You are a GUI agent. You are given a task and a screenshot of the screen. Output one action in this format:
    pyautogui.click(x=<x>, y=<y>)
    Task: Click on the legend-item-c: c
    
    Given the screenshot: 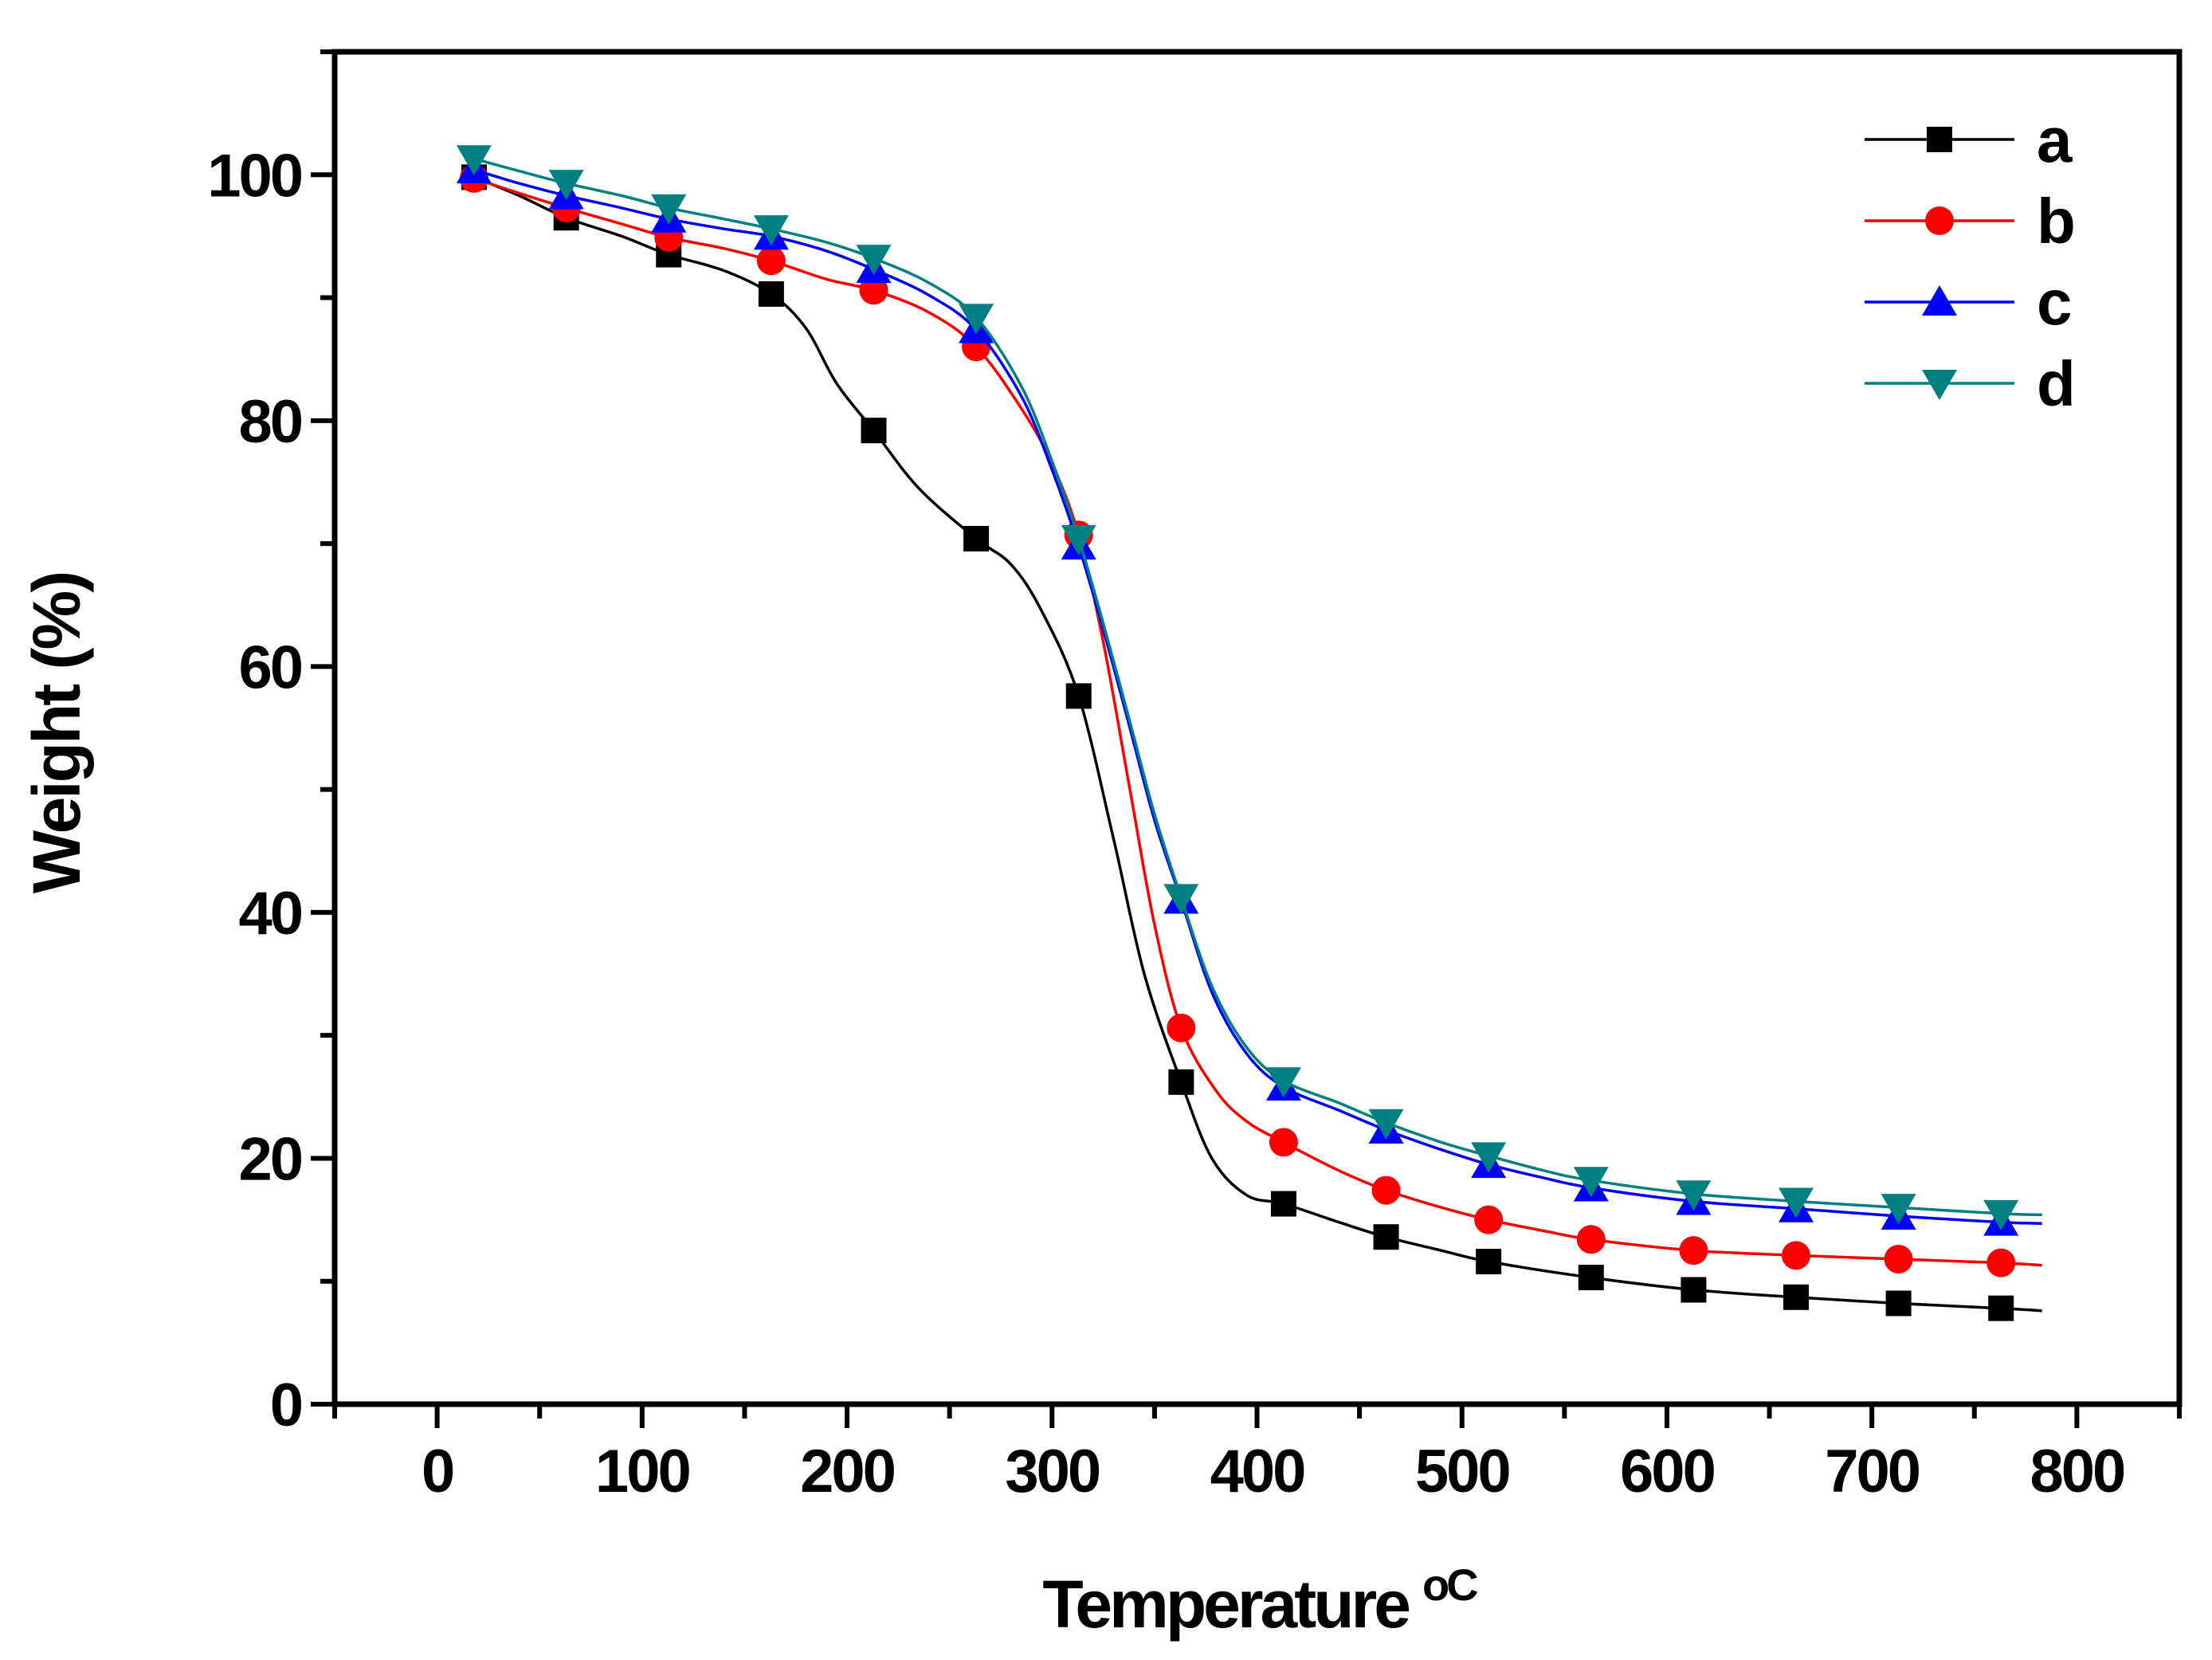 What is the action you would take?
    pyautogui.click(x=1969, y=302)
    